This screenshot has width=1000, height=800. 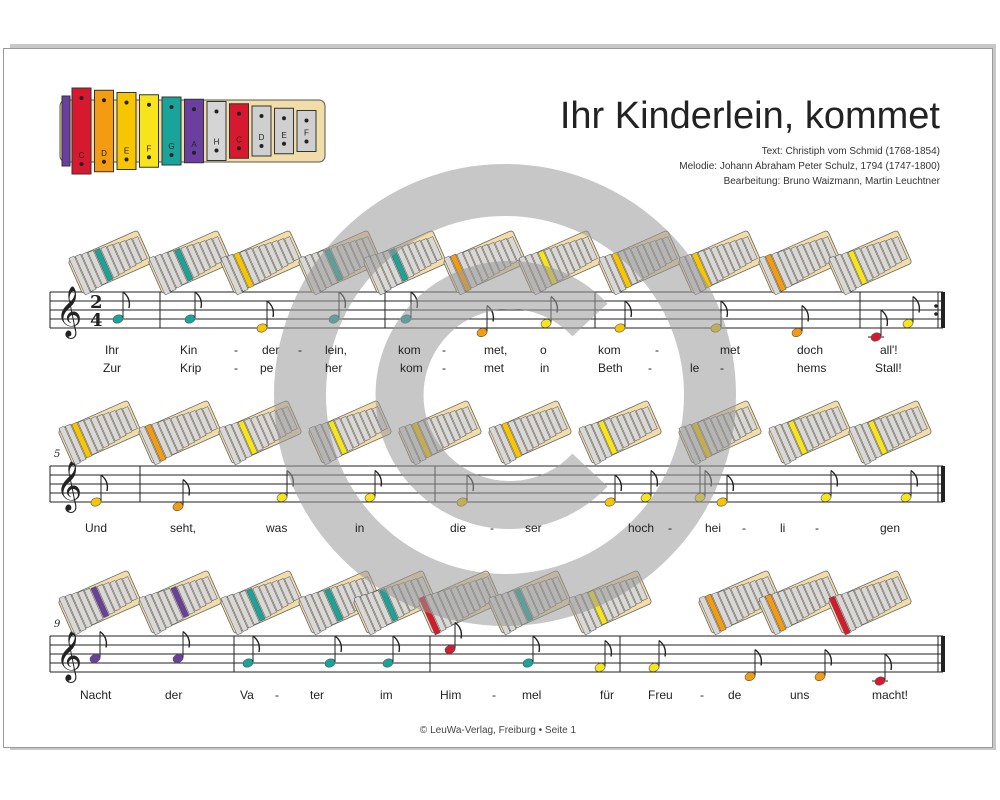 What do you see at coordinates (112, 368) in the screenshot?
I see `lyric-syllable: Zur` at bounding box center [112, 368].